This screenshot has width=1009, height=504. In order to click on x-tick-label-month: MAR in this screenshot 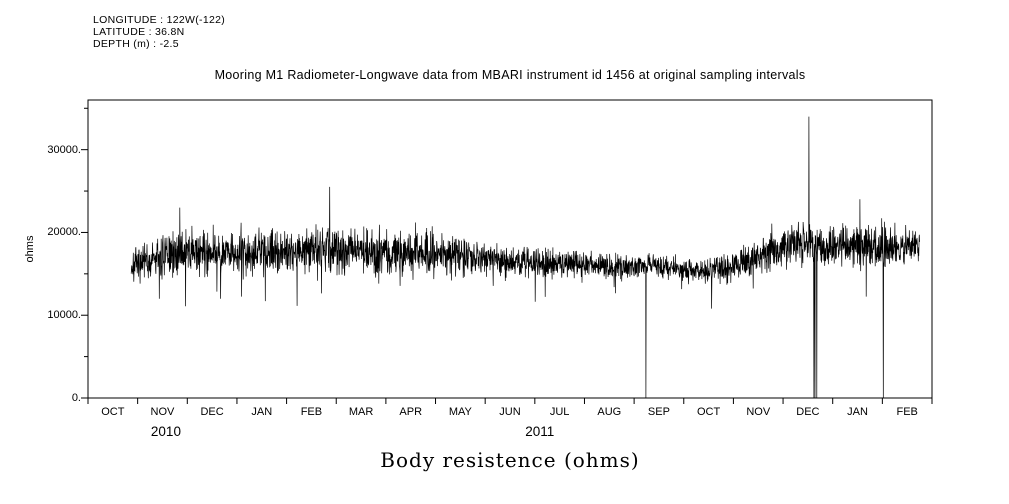, I will do `click(361, 412)`.